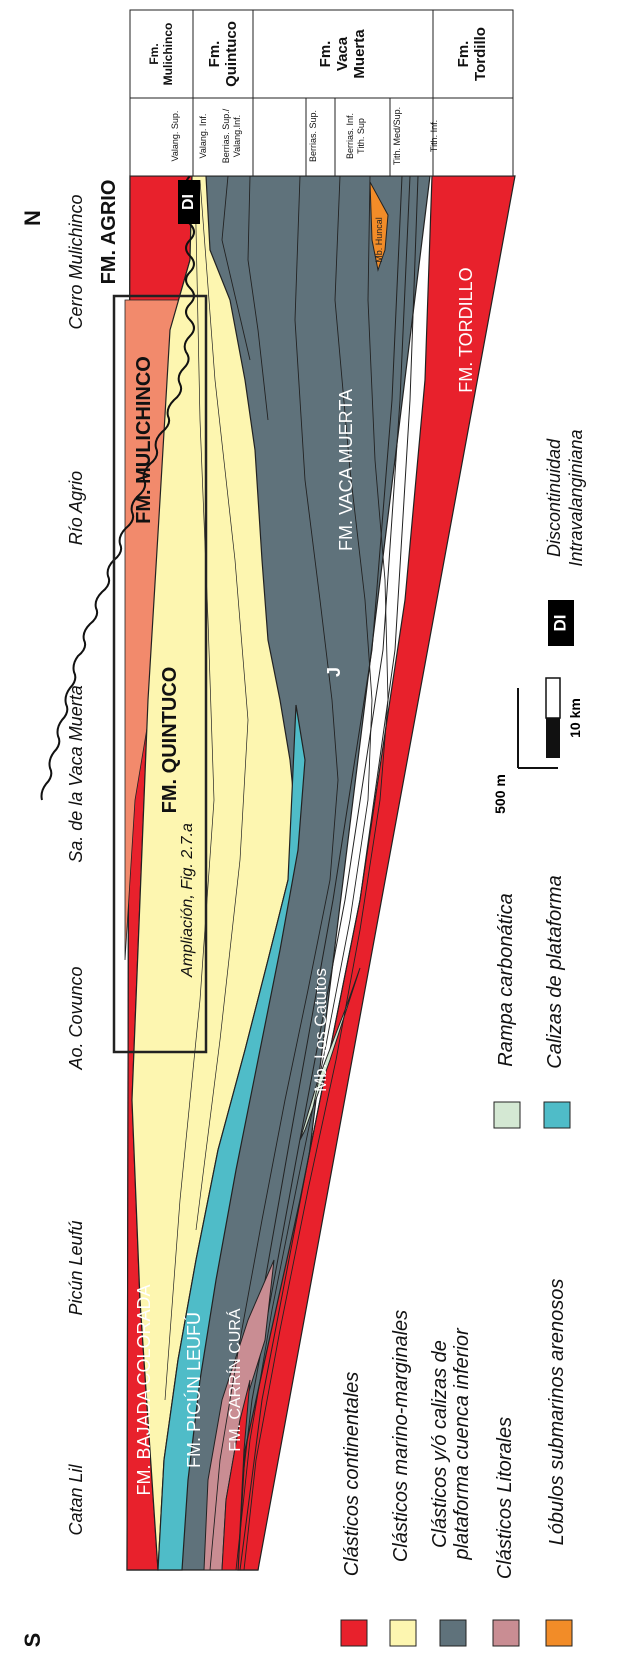  Describe the element at coordinates (453, 1633) in the screenshot. I see `legend-swatch-plataforma-cuenca` at that location.